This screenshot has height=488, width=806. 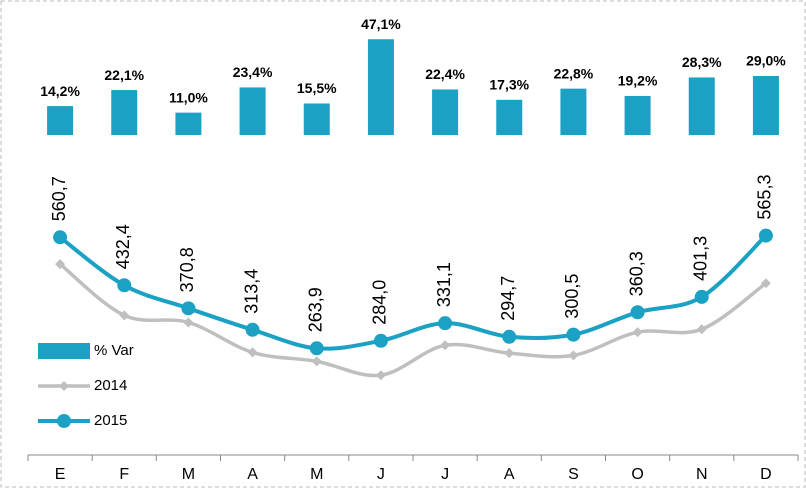 I want to click on line-label: 565,3, so click(x=765, y=197).